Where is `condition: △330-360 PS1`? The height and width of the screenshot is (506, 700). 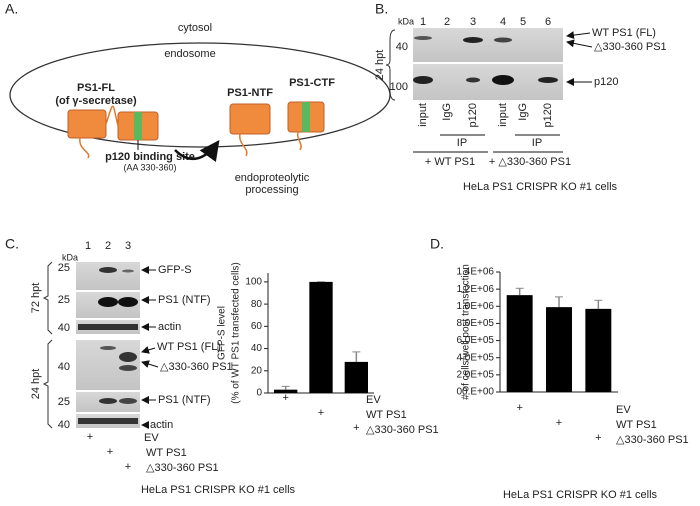 condition: △330-360 PS1 is located at coordinates (182, 468).